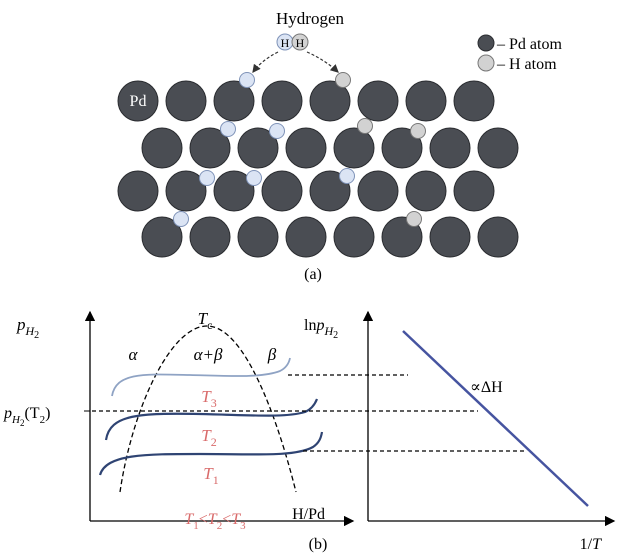  What do you see at coordinates (26, 416) in the screenshot?
I see `left-y-tick-label: pH2(T2)` at bounding box center [26, 416].